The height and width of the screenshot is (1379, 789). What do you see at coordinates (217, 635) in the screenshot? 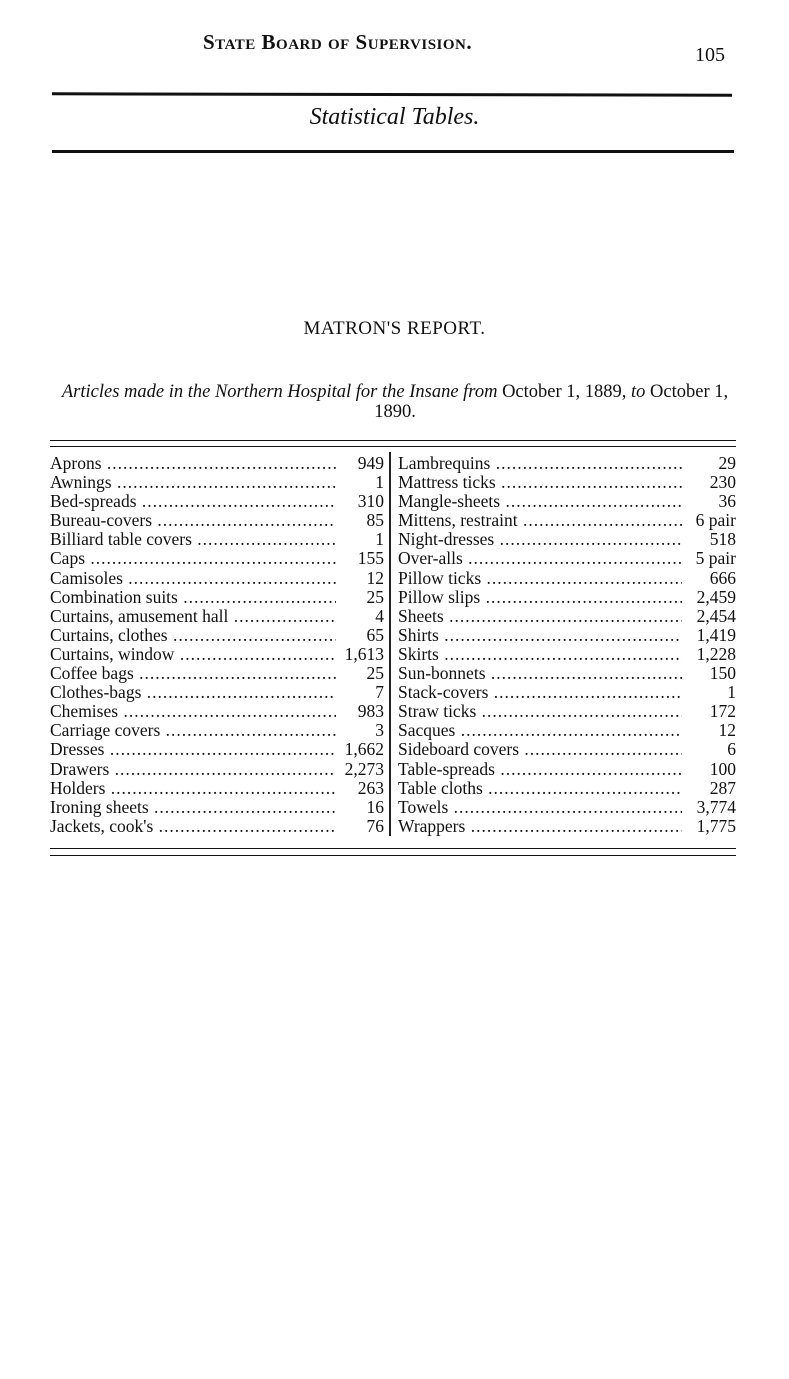
I see `table-row: Curtains, clothes 65` at bounding box center [217, 635].